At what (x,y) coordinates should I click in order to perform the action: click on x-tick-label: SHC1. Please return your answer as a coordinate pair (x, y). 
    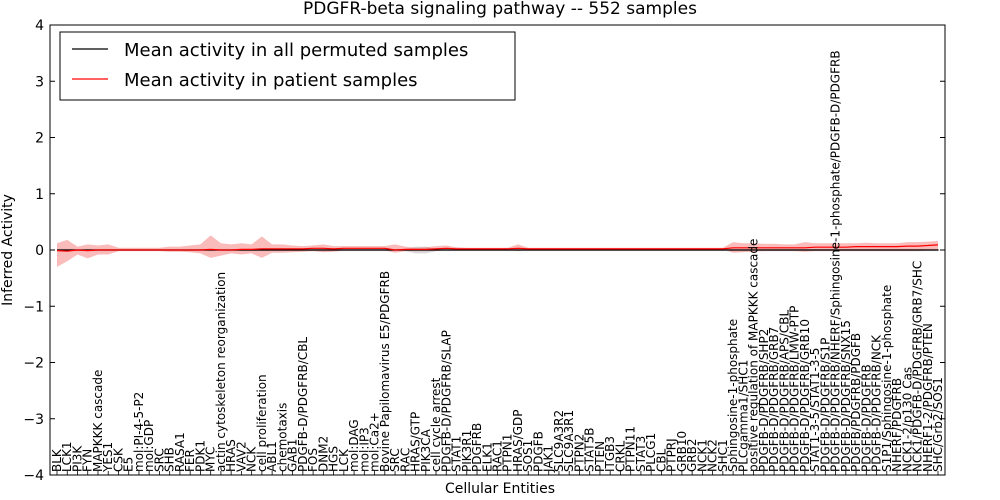
    Looking at the image, I should click on (723, 455).